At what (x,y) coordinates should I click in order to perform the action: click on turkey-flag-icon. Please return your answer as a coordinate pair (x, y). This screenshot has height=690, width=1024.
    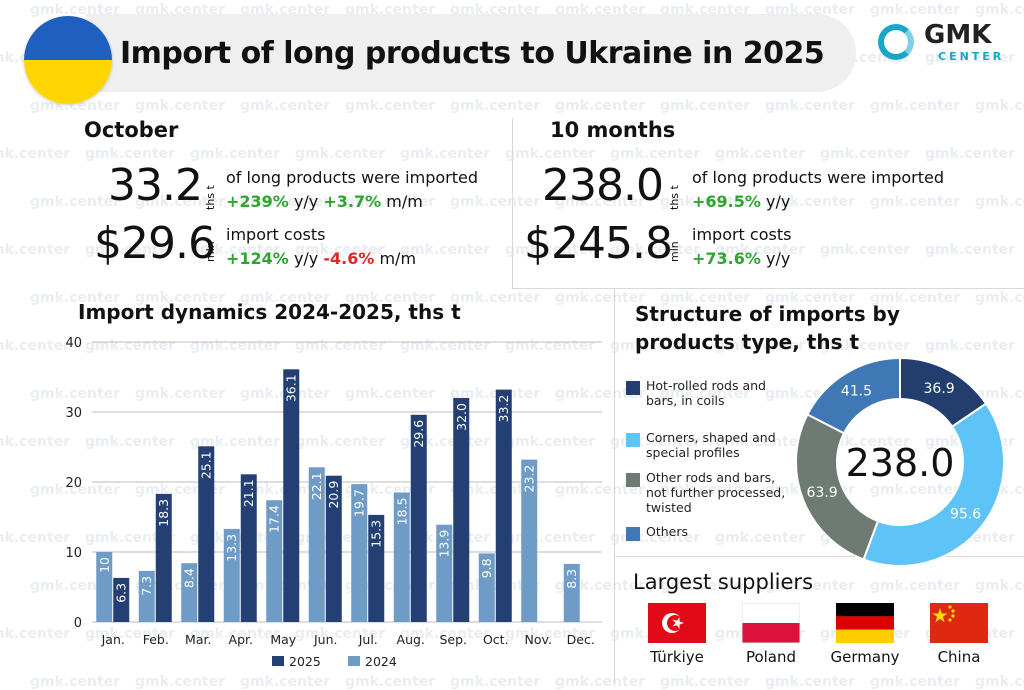
    Looking at the image, I should click on (677, 623).